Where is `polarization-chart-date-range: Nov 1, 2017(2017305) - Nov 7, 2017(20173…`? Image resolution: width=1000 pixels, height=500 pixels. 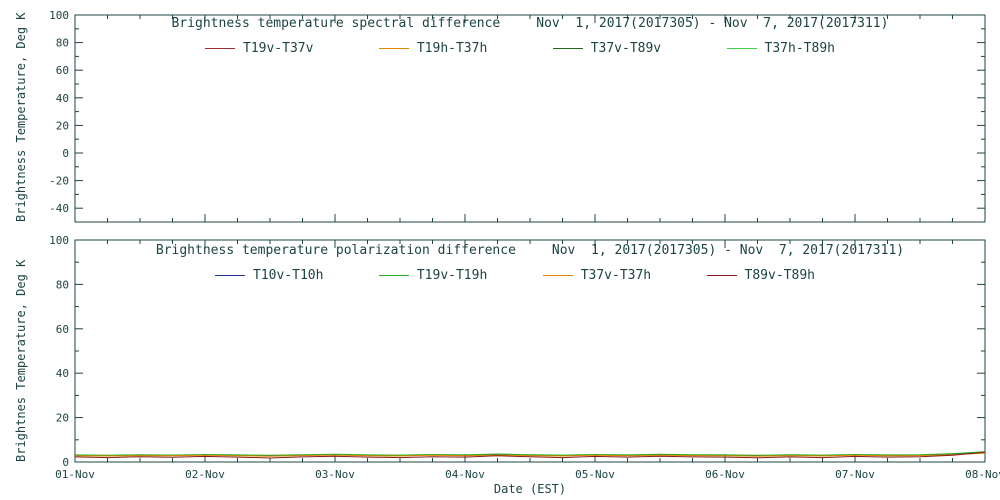 polarization-chart-date-range: Nov 1, 2017(2017305) - Nov 7, 2017(20173… is located at coordinates (728, 250).